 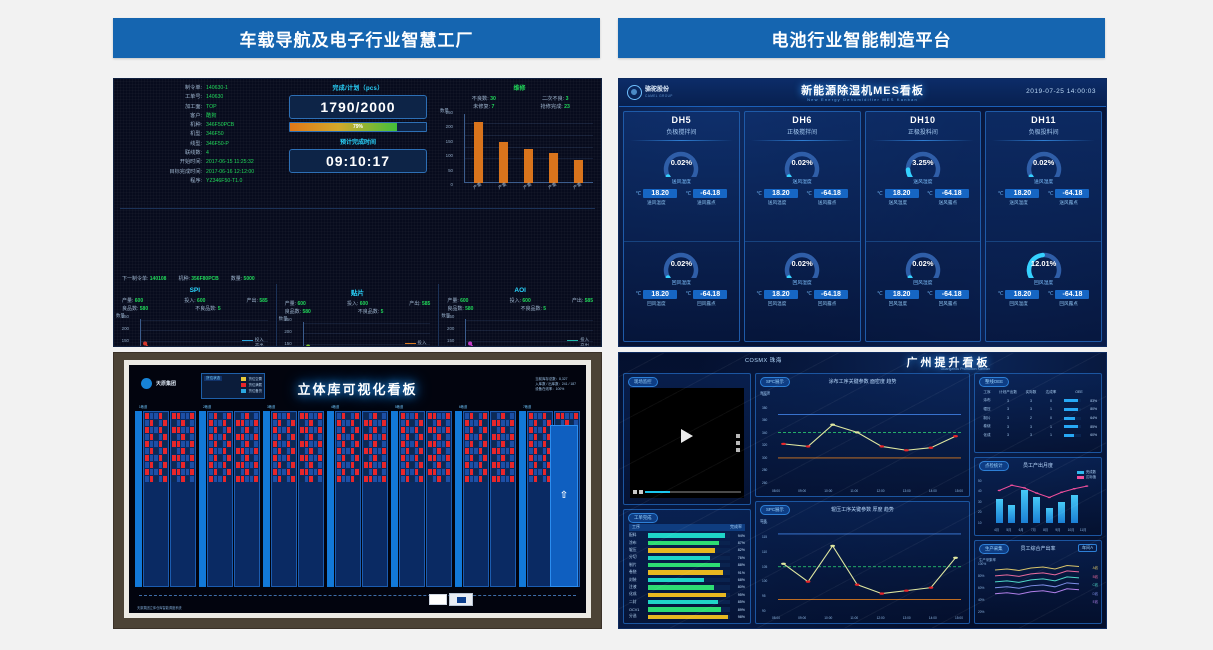 I want to click on work-order-fill, so click(x=683, y=602).